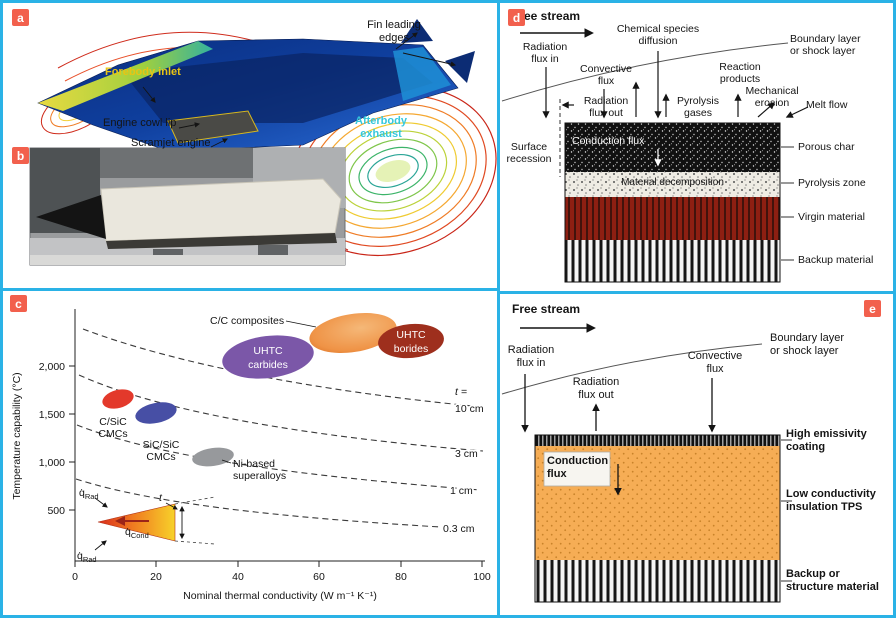 The width and height of the screenshot is (896, 618). What do you see at coordinates (460, 67) in the screenshot?
I see `tail-fin-right` at bounding box center [460, 67].